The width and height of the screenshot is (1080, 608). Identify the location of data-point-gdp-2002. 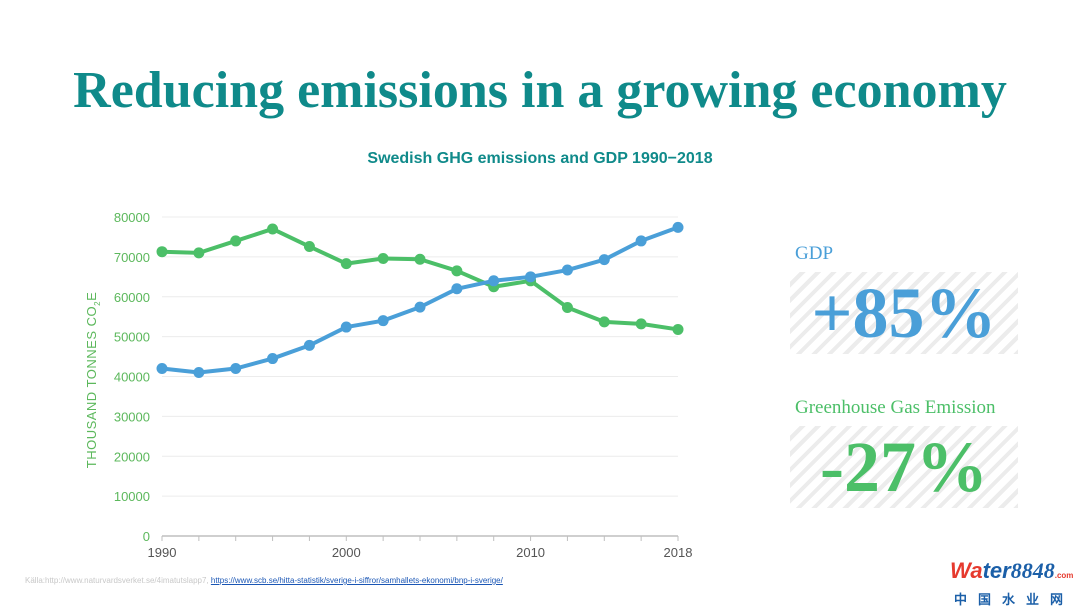
(383, 321).